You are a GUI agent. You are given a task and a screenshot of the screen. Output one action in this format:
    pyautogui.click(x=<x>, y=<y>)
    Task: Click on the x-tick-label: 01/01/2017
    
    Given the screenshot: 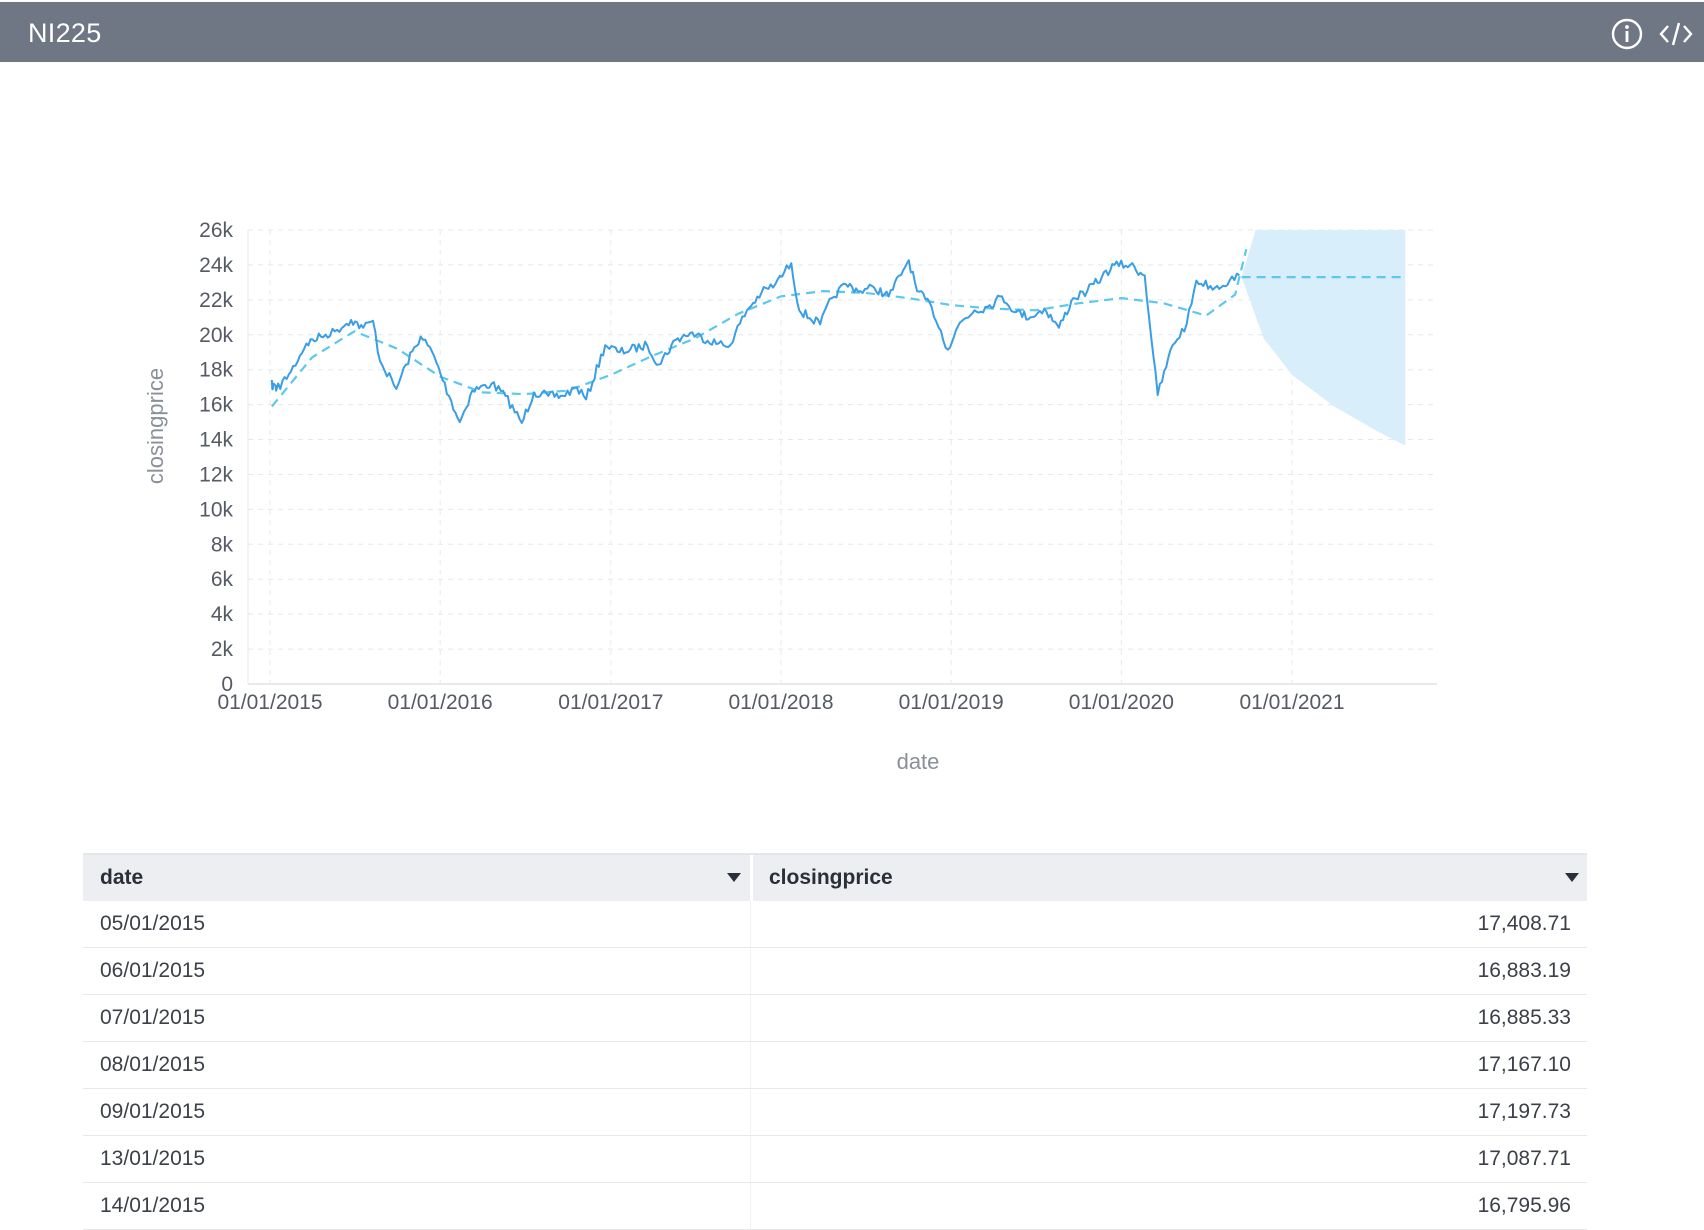 What is the action you would take?
    pyautogui.click(x=610, y=702)
    